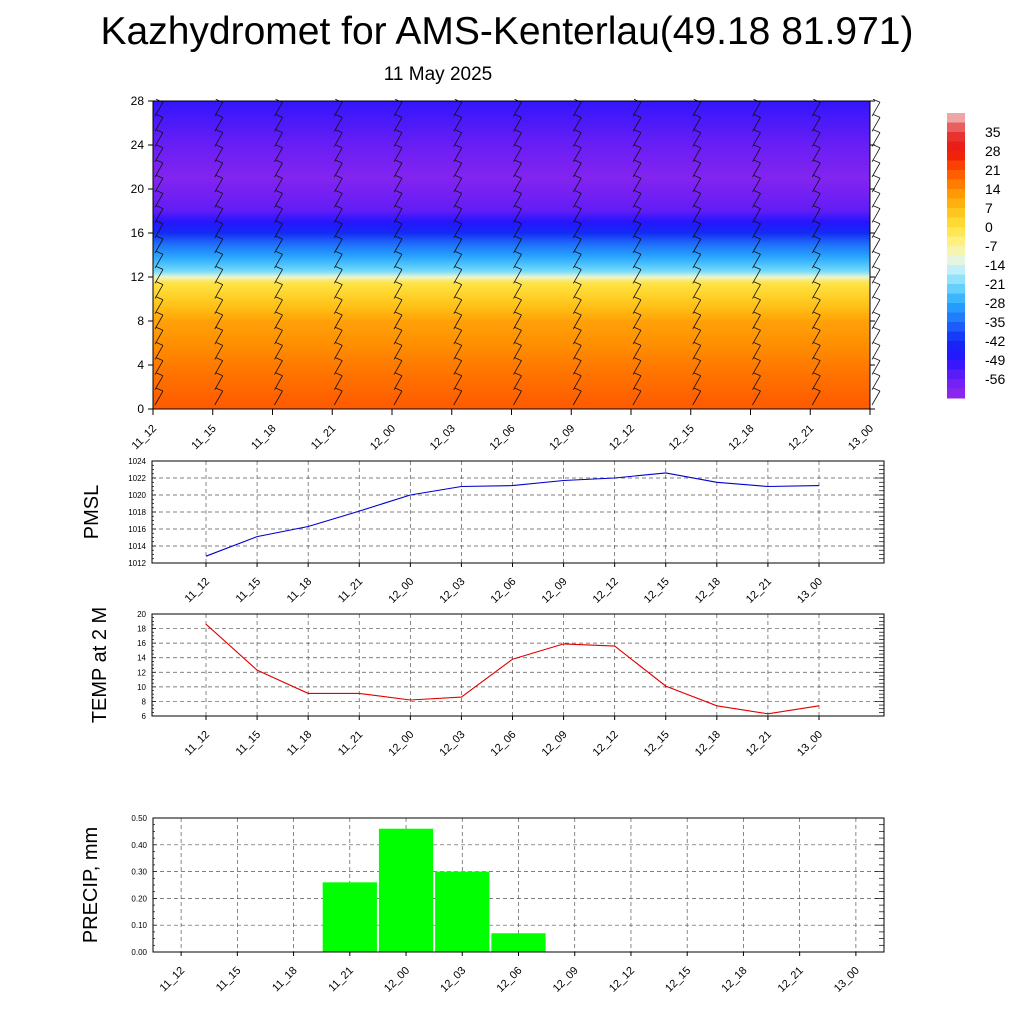 This screenshot has height=1024, width=1024. Describe the element at coordinates (141, 658) in the screenshot. I see `ytick-label: 14` at that location.